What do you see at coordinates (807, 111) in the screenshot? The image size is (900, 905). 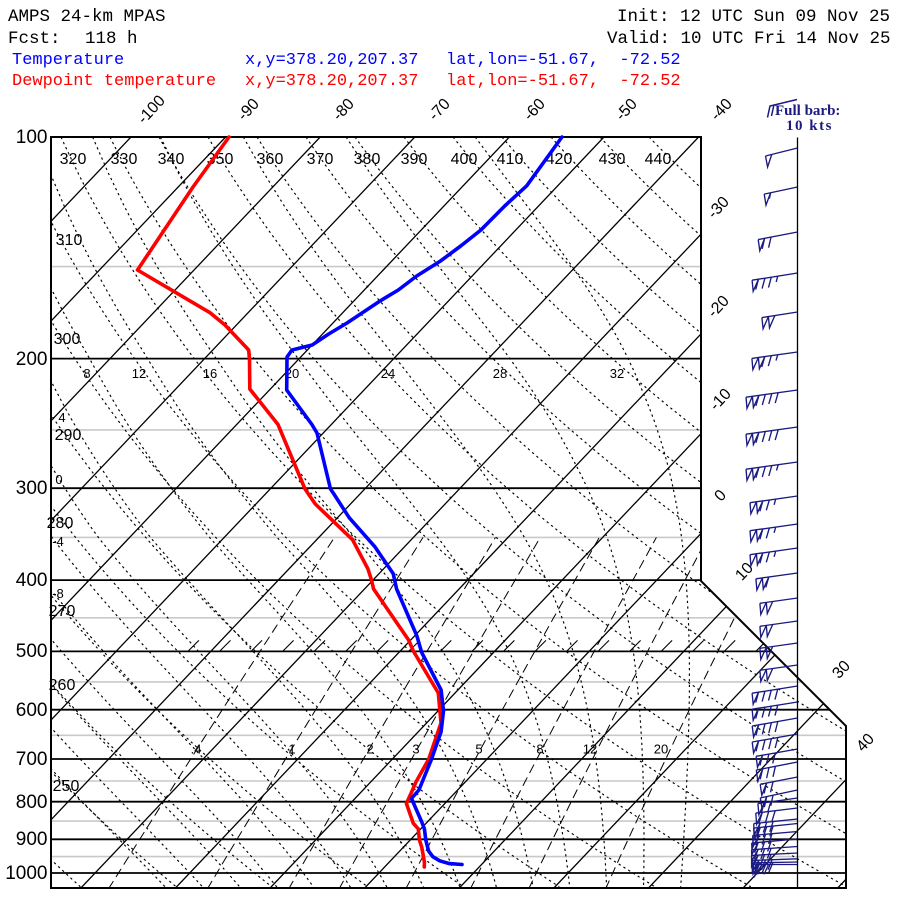 I see `svg-text: Full barb:` at bounding box center [807, 111].